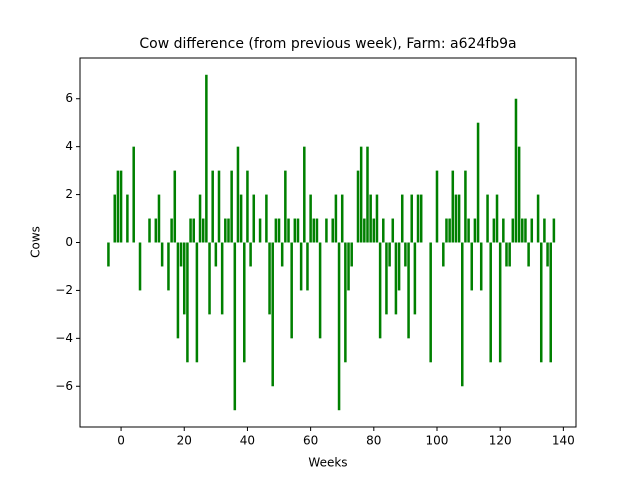 The width and height of the screenshot is (640, 484). Describe the element at coordinates (69, 146) in the screenshot. I see `y-tick-label: 4` at that location.